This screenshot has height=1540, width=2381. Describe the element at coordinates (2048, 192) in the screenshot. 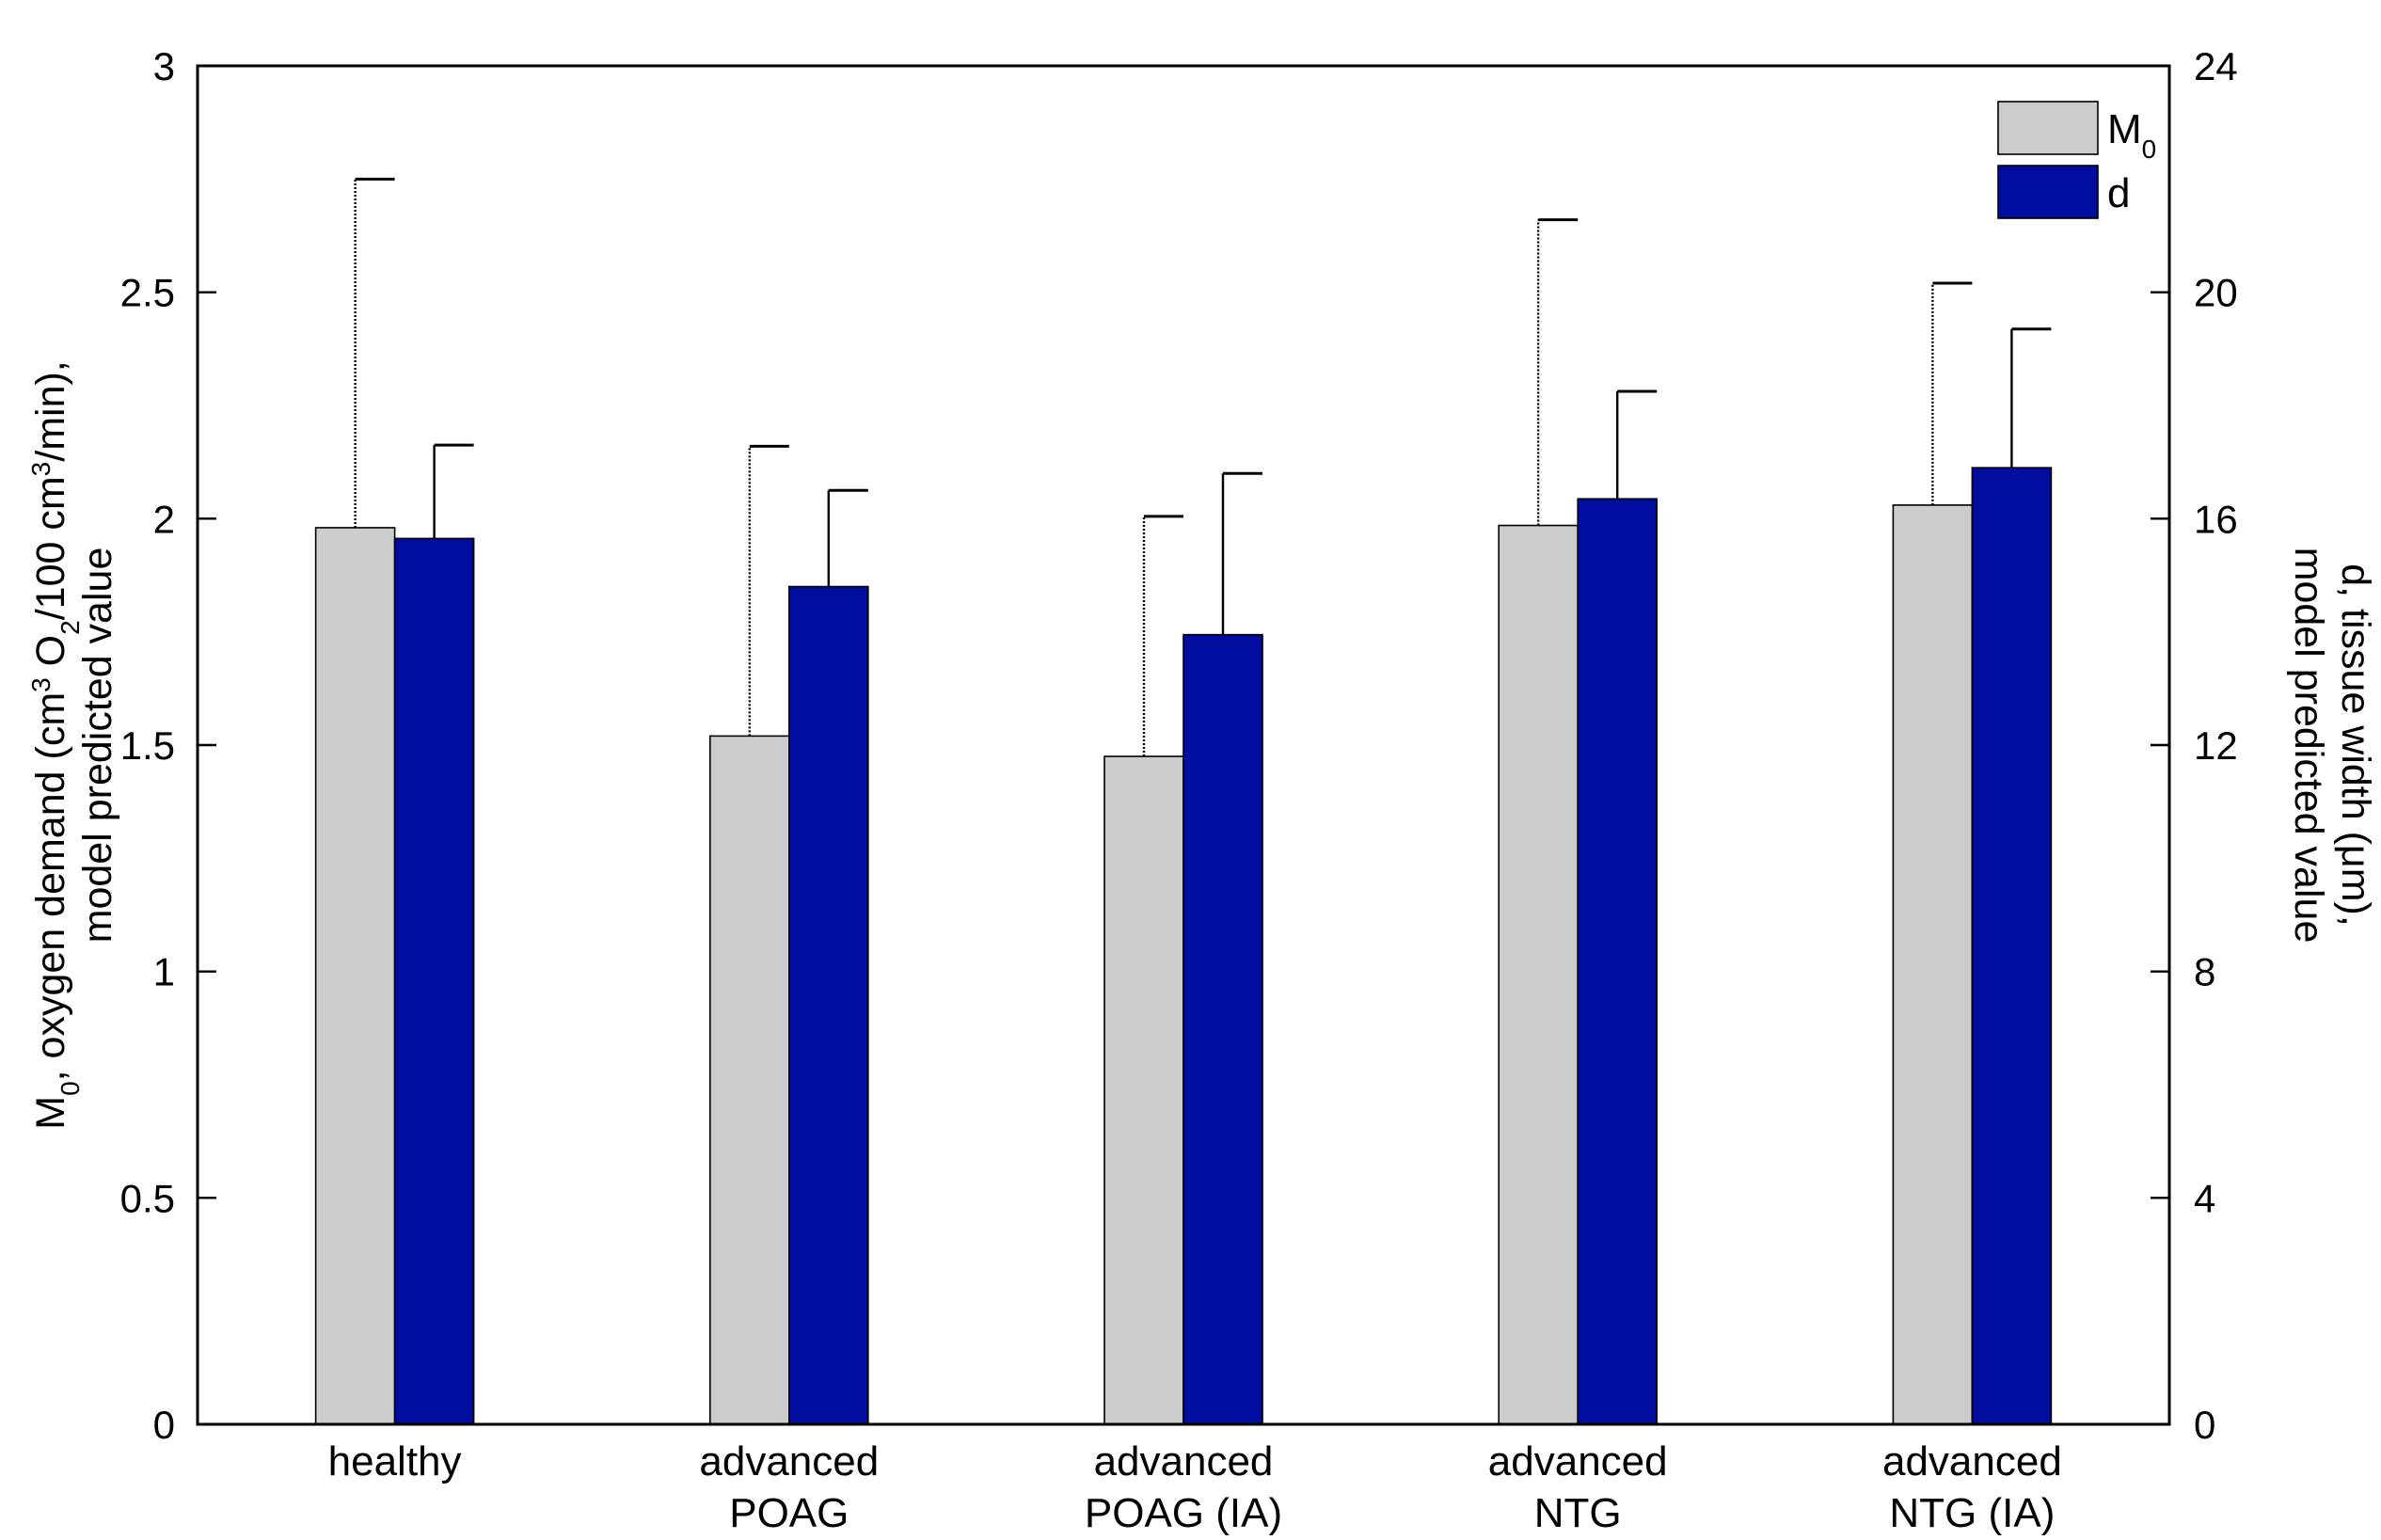

I see `legend-swatch-d` at that location.